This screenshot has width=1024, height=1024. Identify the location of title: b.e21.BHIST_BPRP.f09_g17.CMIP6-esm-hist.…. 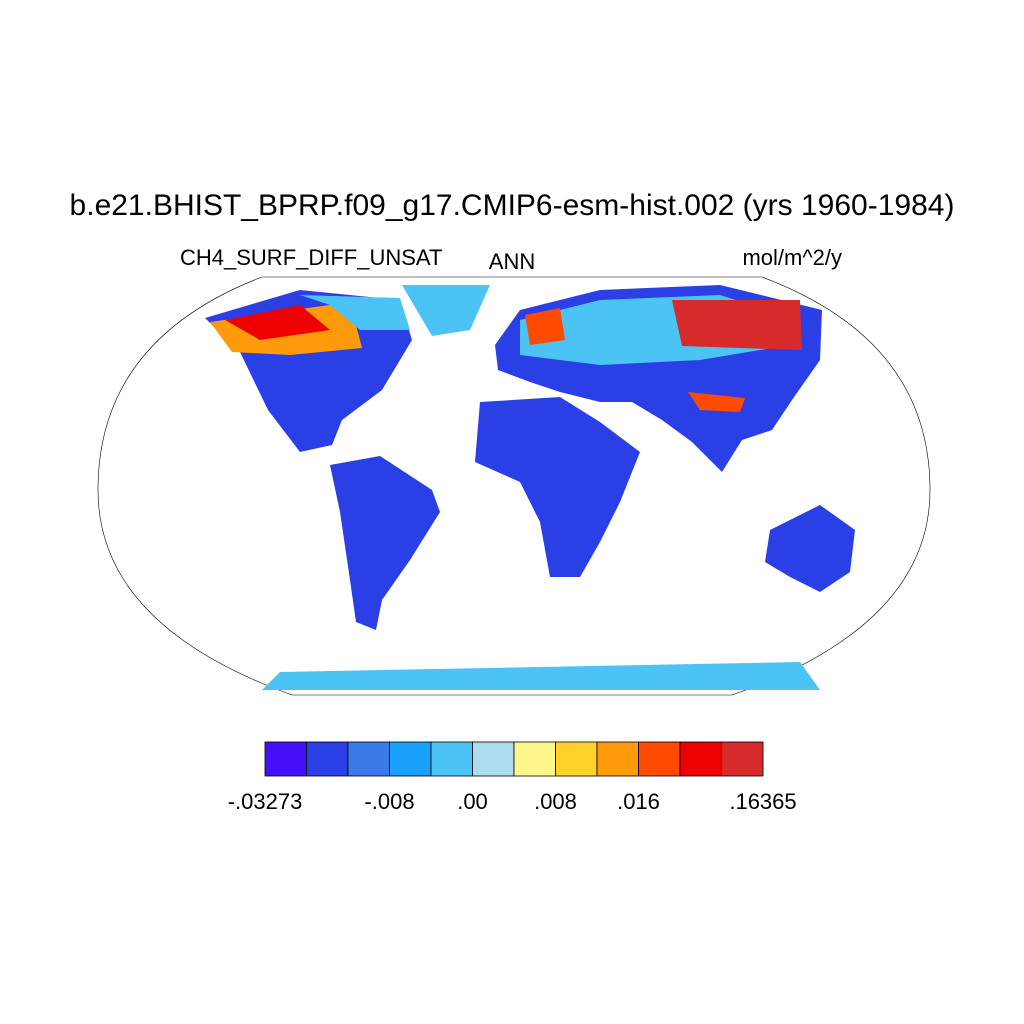
(512, 205).